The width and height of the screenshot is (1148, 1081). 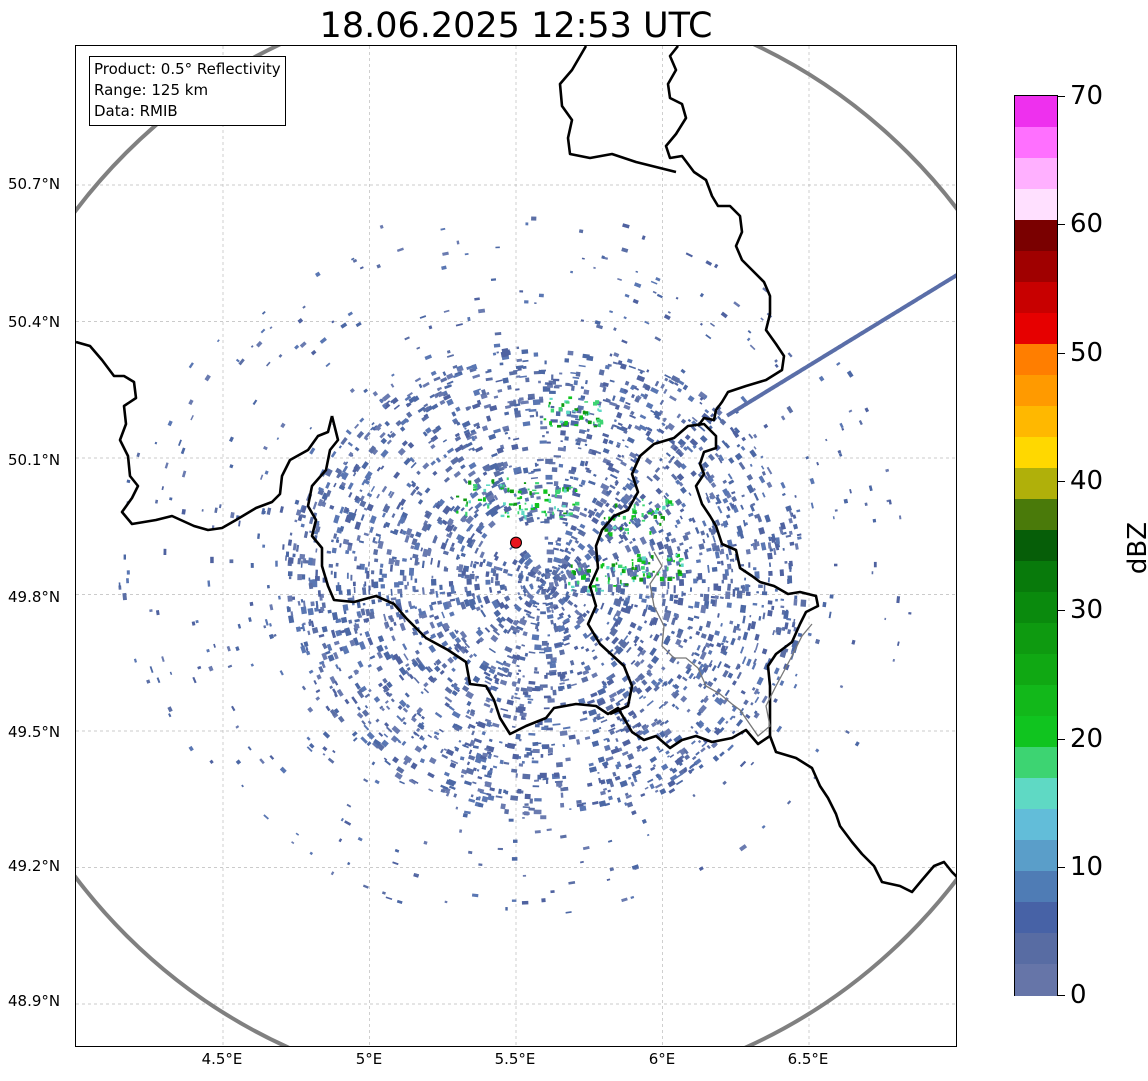 I want to click on colorbar-label: dBZ, so click(x=1135, y=548).